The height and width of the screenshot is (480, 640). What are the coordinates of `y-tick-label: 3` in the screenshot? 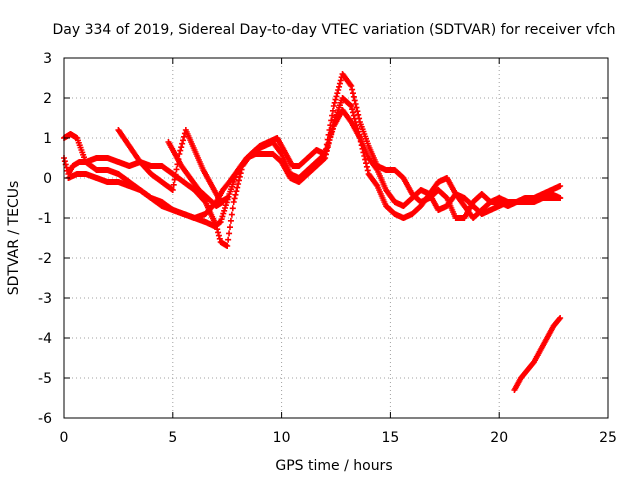 It's located at (47, 59).